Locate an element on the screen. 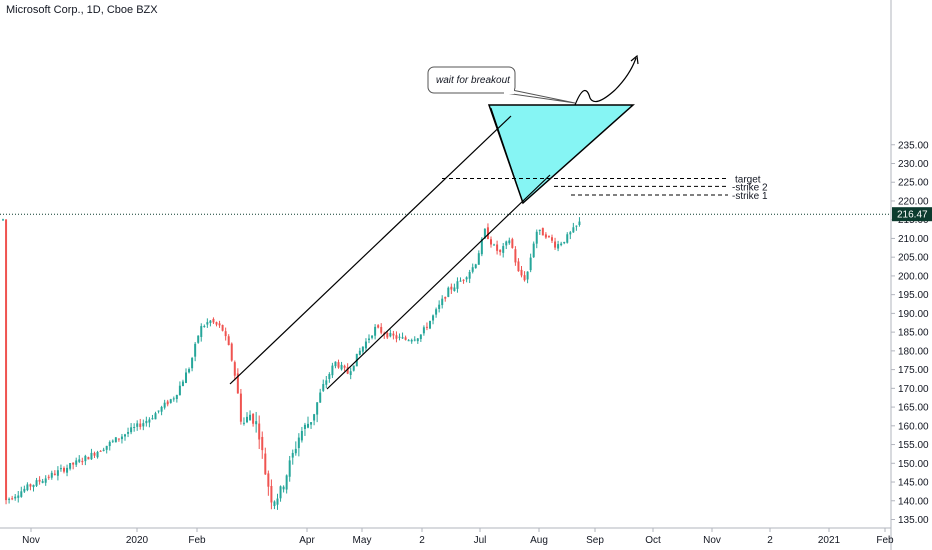 The height and width of the screenshot is (550, 932). level-label-2: -strike 1 is located at coordinates (750, 196).